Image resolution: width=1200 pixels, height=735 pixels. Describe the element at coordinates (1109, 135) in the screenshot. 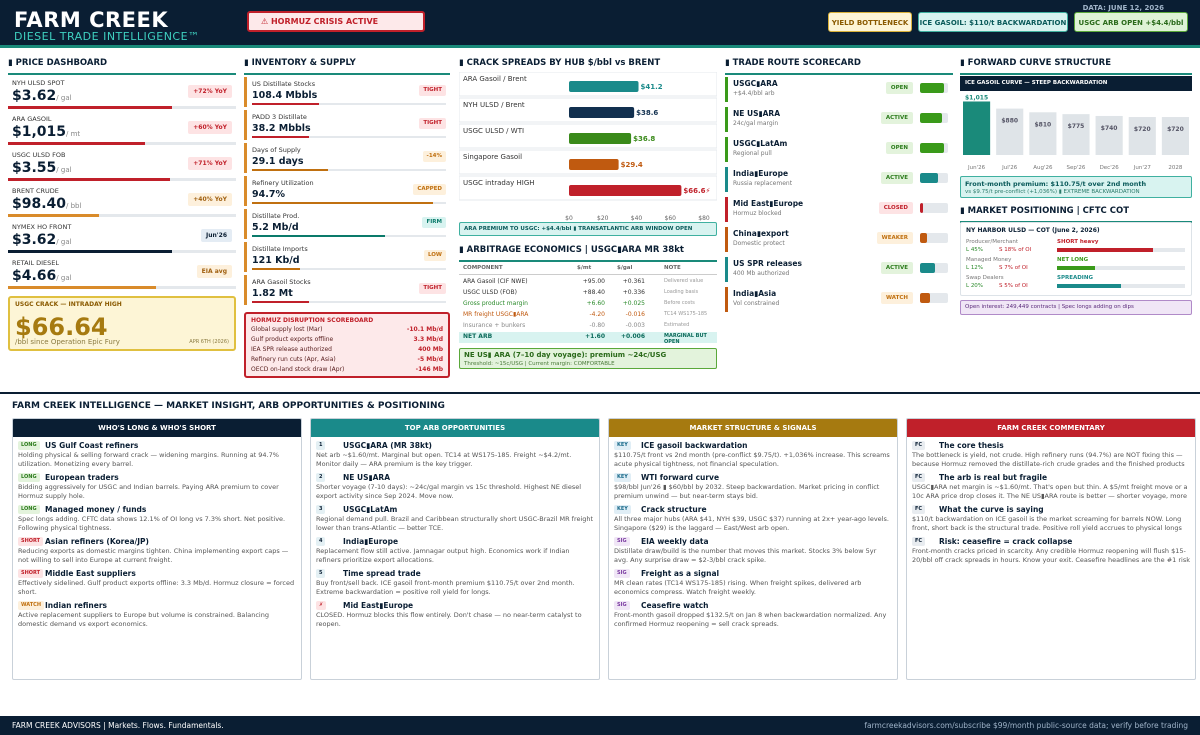

I see `curve-bar` at that location.